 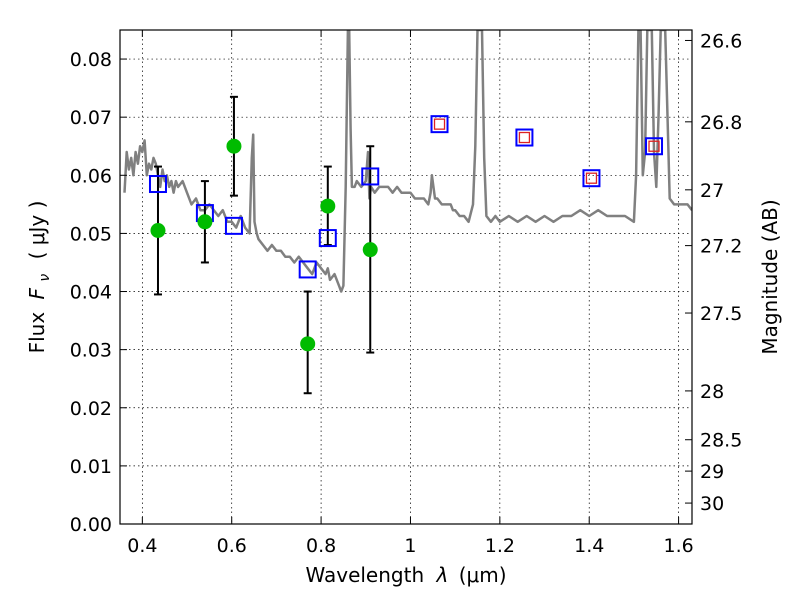 What do you see at coordinates (589, 546) in the screenshot?
I see `x-tick-label: 1.4` at bounding box center [589, 546].